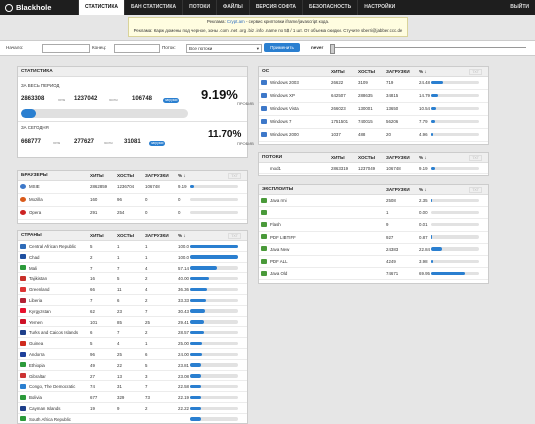 This screenshot has width=535, height=424. What do you see at coordinates (35, 127) in the screenshot?
I see `today-label: ЗА СЕГОДНЯ` at bounding box center [35, 127].